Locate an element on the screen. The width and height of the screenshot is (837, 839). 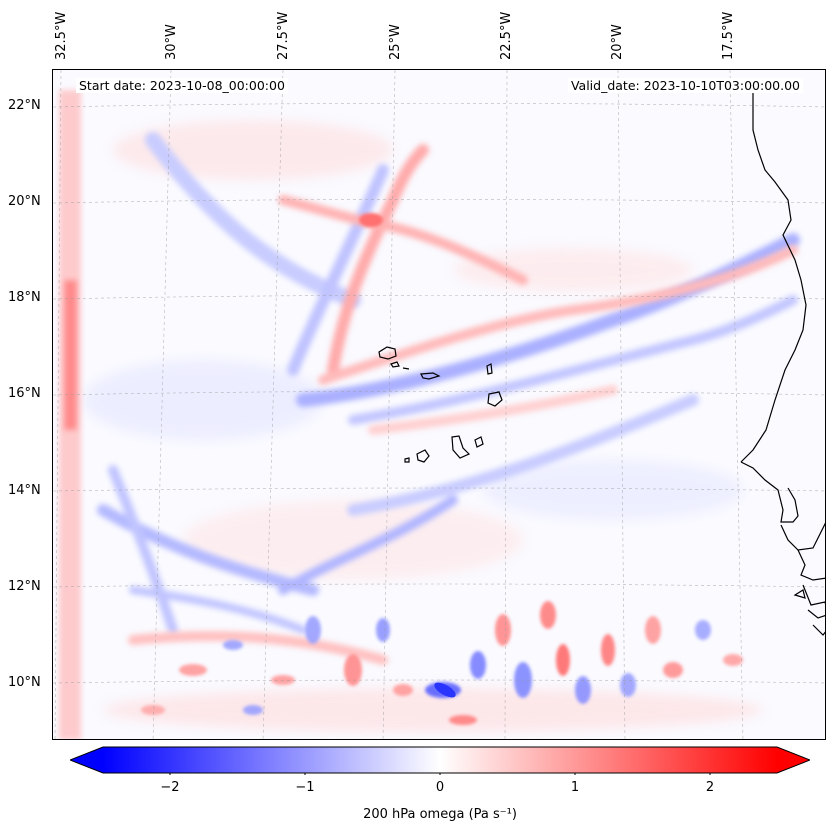
islands is located at coordinates (440, 404).